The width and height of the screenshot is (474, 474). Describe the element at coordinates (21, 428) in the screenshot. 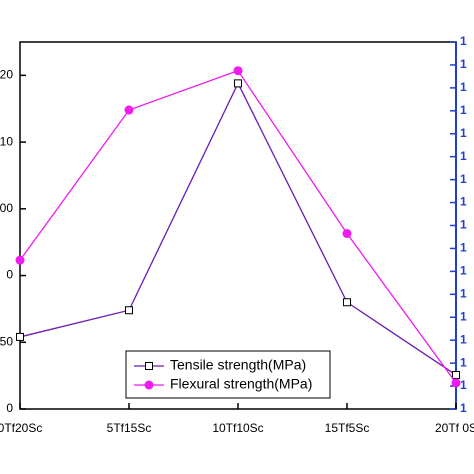

I see `x-tick-label: 0Tf20Sc` at that location.